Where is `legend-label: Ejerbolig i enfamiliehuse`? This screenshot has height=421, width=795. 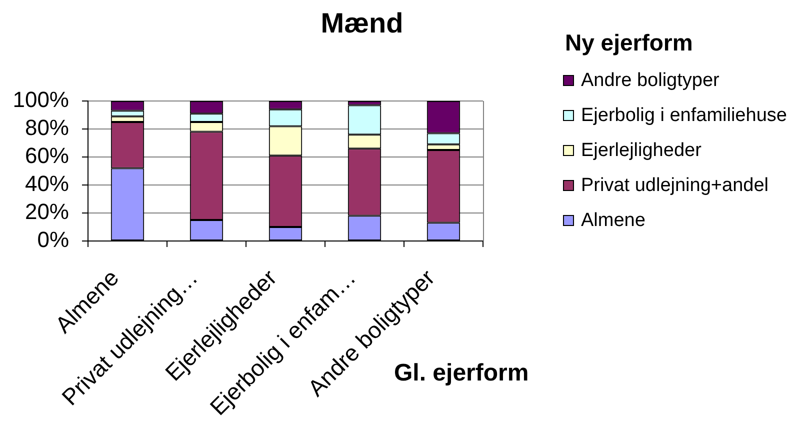
legend-label: Ejerbolig i enfamiliehuse is located at coordinates (684, 115).